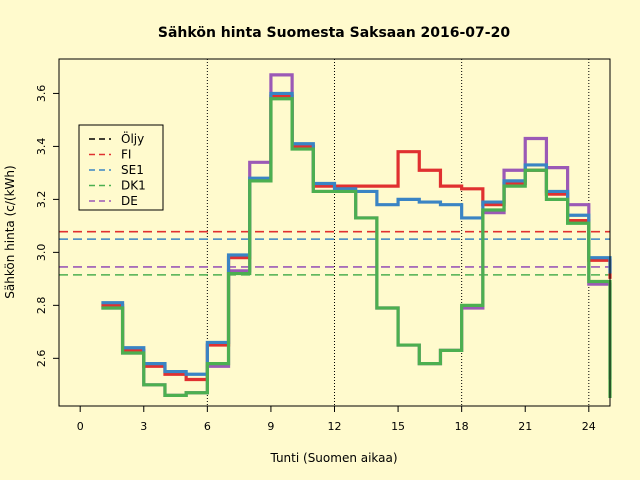  Describe the element at coordinates (41, 306) in the screenshot. I see `y-tick-label: 2.8` at that location.